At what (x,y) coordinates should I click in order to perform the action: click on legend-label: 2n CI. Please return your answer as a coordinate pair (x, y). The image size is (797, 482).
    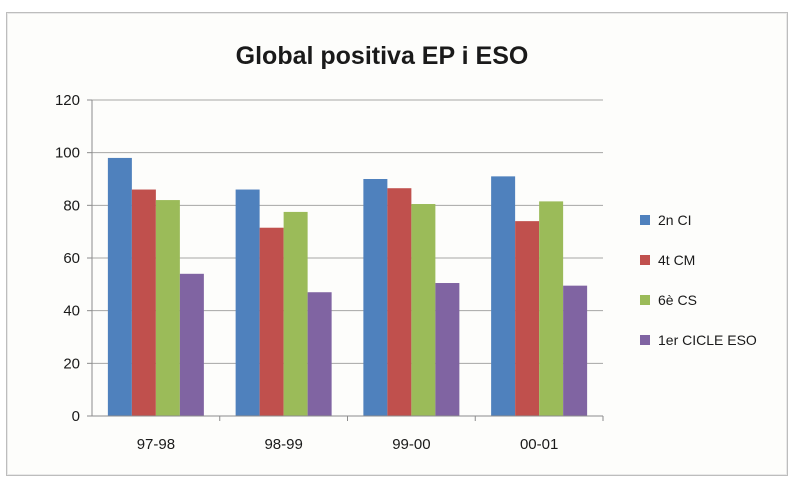
    Looking at the image, I should click on (674, 220).